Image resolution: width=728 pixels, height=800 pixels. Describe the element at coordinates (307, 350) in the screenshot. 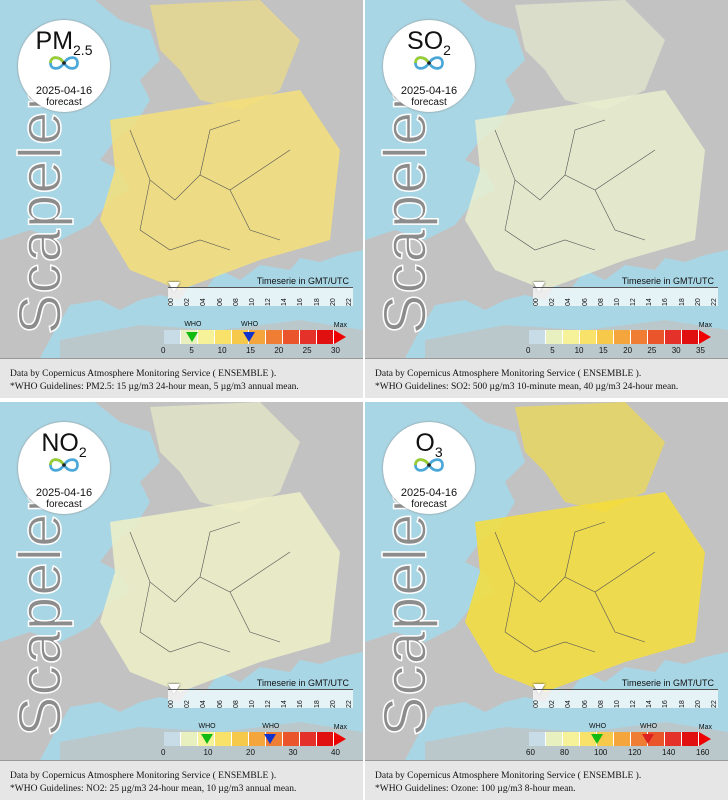

I see `legend-scale-label: 25` at that location.